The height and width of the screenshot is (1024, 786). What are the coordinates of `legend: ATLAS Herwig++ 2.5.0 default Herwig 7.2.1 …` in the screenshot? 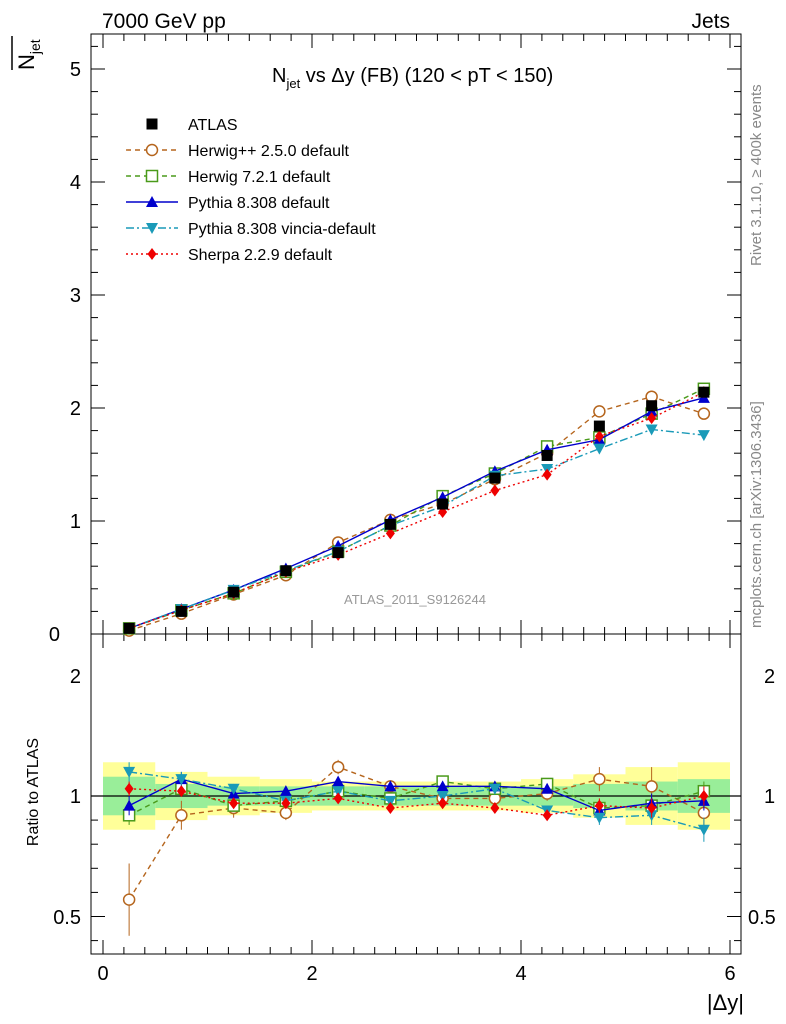 It's located at (251, 190).